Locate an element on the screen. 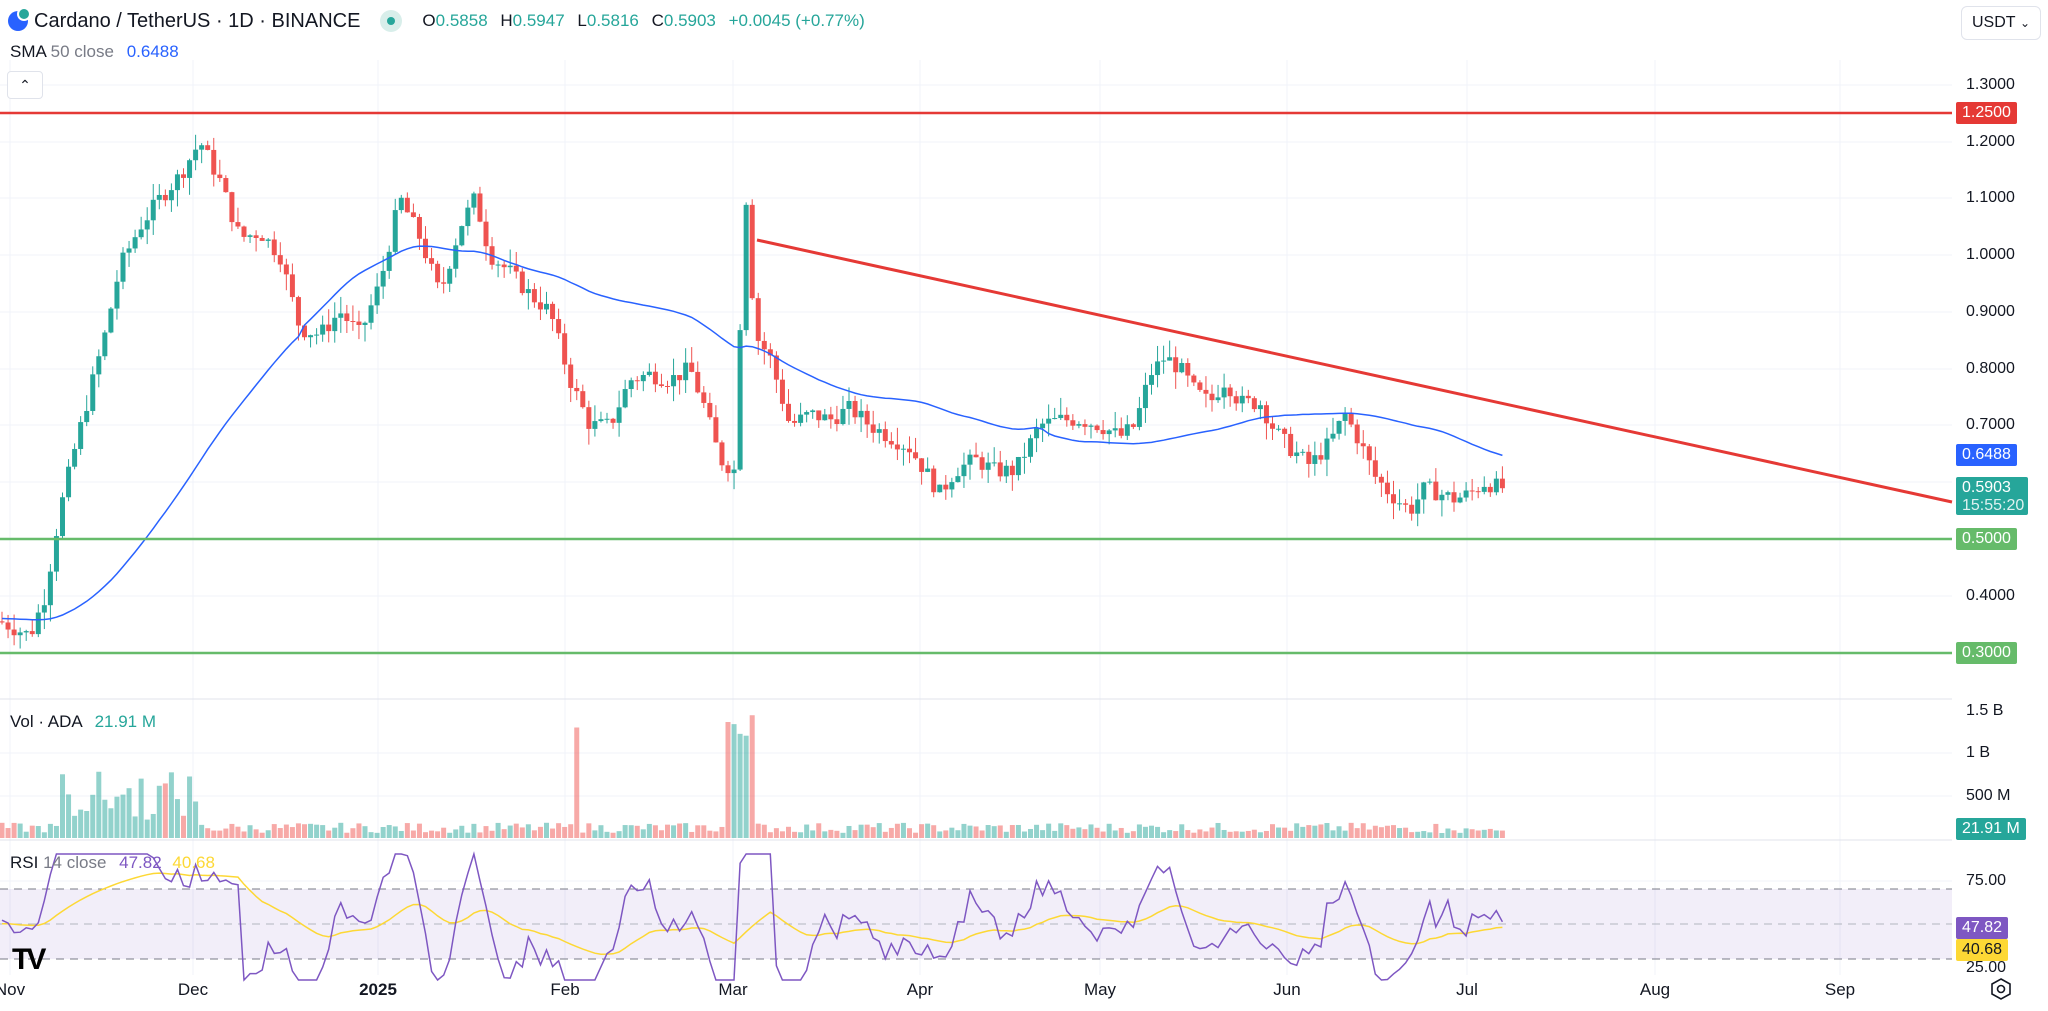  time-label: Mar is located at coordinates (733, 989).